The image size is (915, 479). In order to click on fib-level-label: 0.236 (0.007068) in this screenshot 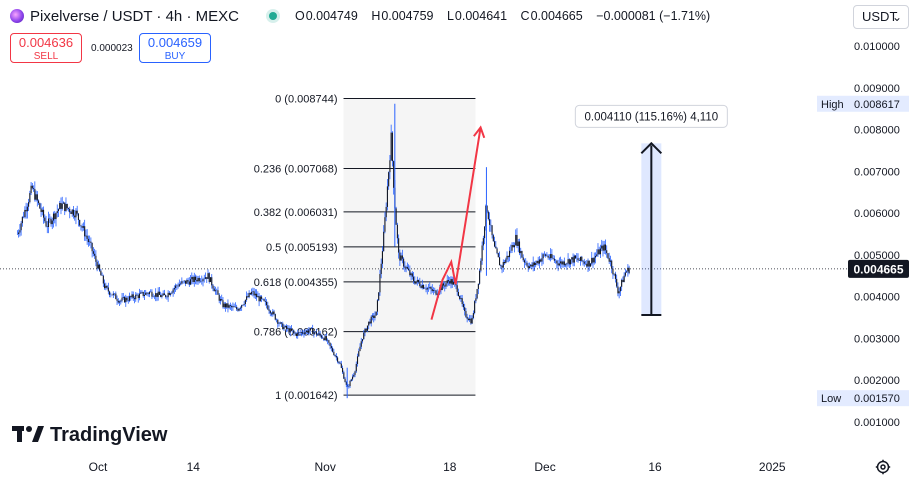, I will do `click(296, 169)`.